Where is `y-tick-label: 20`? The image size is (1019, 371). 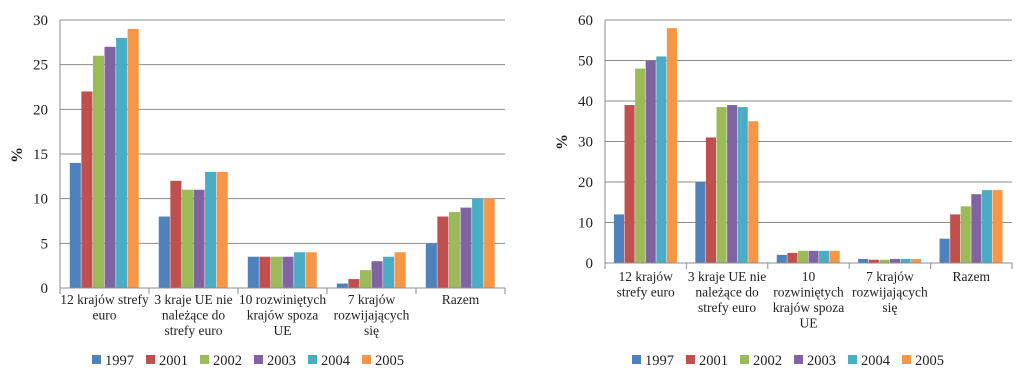 y-tick-label: 20 is located at coordinates (585, 183).